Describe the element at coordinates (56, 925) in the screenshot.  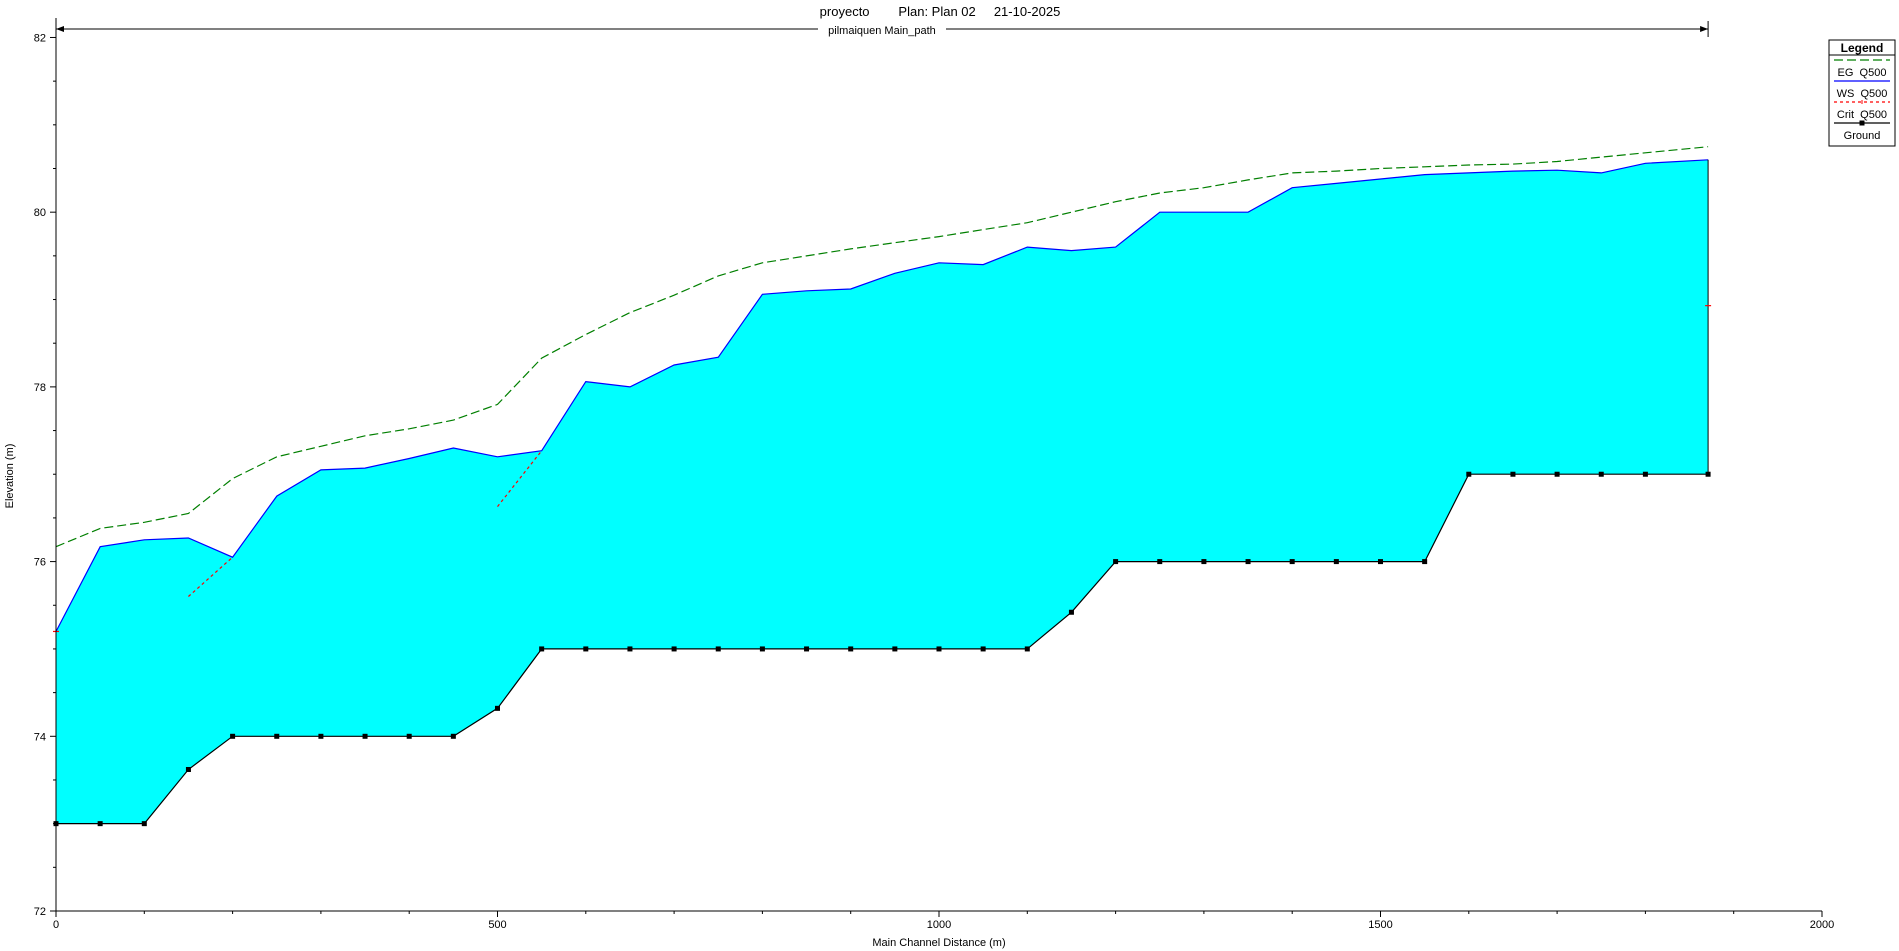
I see `x-tick-label: 0` at that location.